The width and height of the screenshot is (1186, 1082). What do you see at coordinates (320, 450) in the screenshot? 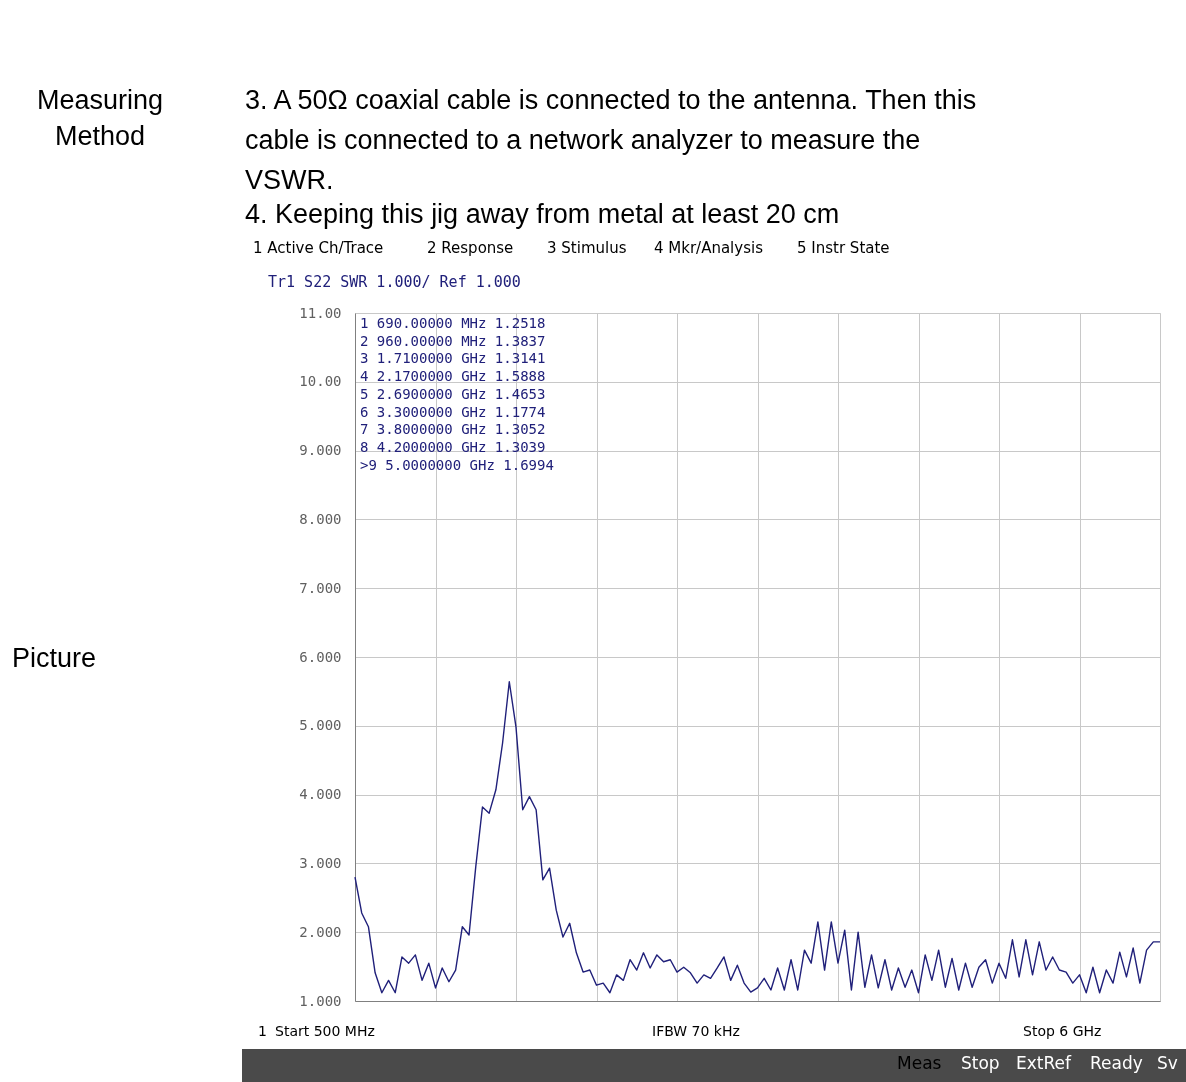
I see `y-tick-label: 9.000` at bounding box center [320, 450].